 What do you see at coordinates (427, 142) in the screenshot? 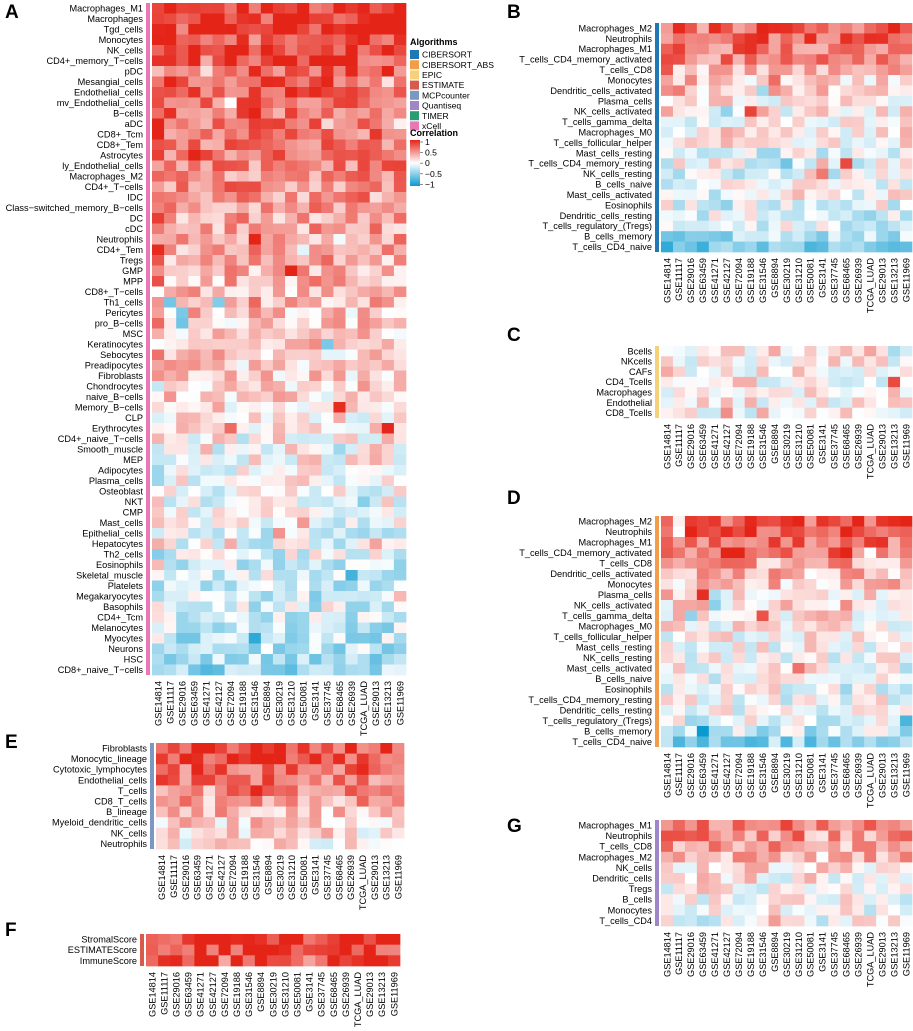
I see `colorbar-tick-label: 1` at bounding box center [427, 142].